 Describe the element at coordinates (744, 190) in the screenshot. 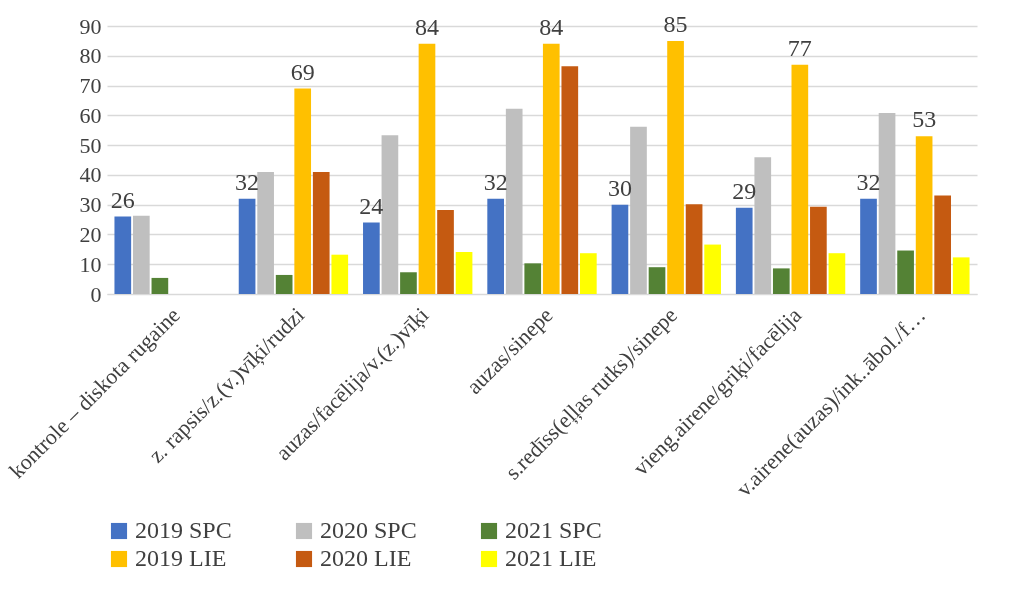

I see `data-label: 29` at that location.